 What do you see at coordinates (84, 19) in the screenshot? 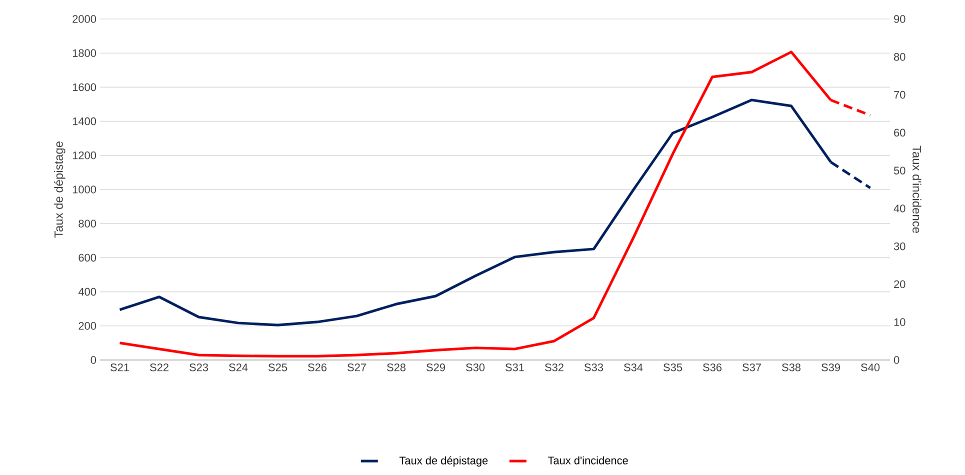
I see `y-tick-label: 2000` at bounding box center [84, 19].